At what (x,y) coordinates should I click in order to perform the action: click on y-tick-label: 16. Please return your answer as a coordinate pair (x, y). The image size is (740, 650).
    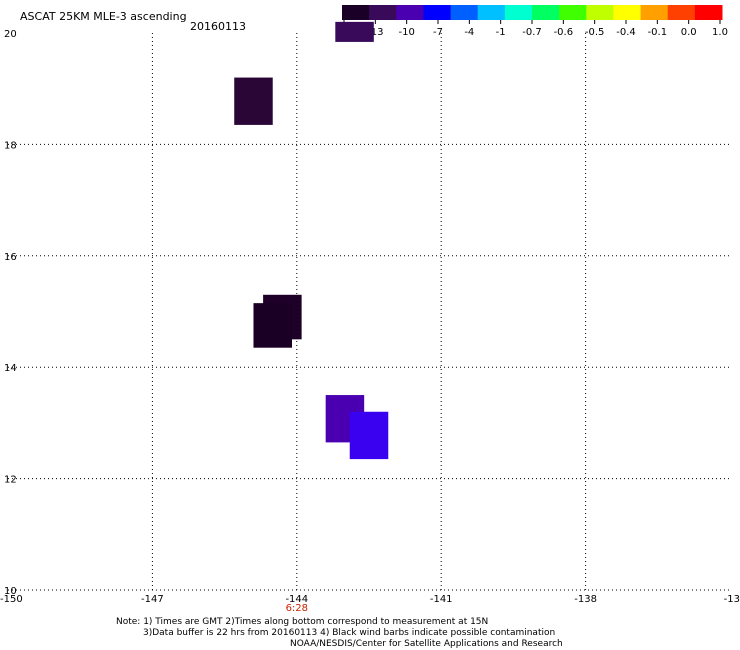
    Looking at the image, I should click on (10, 257).